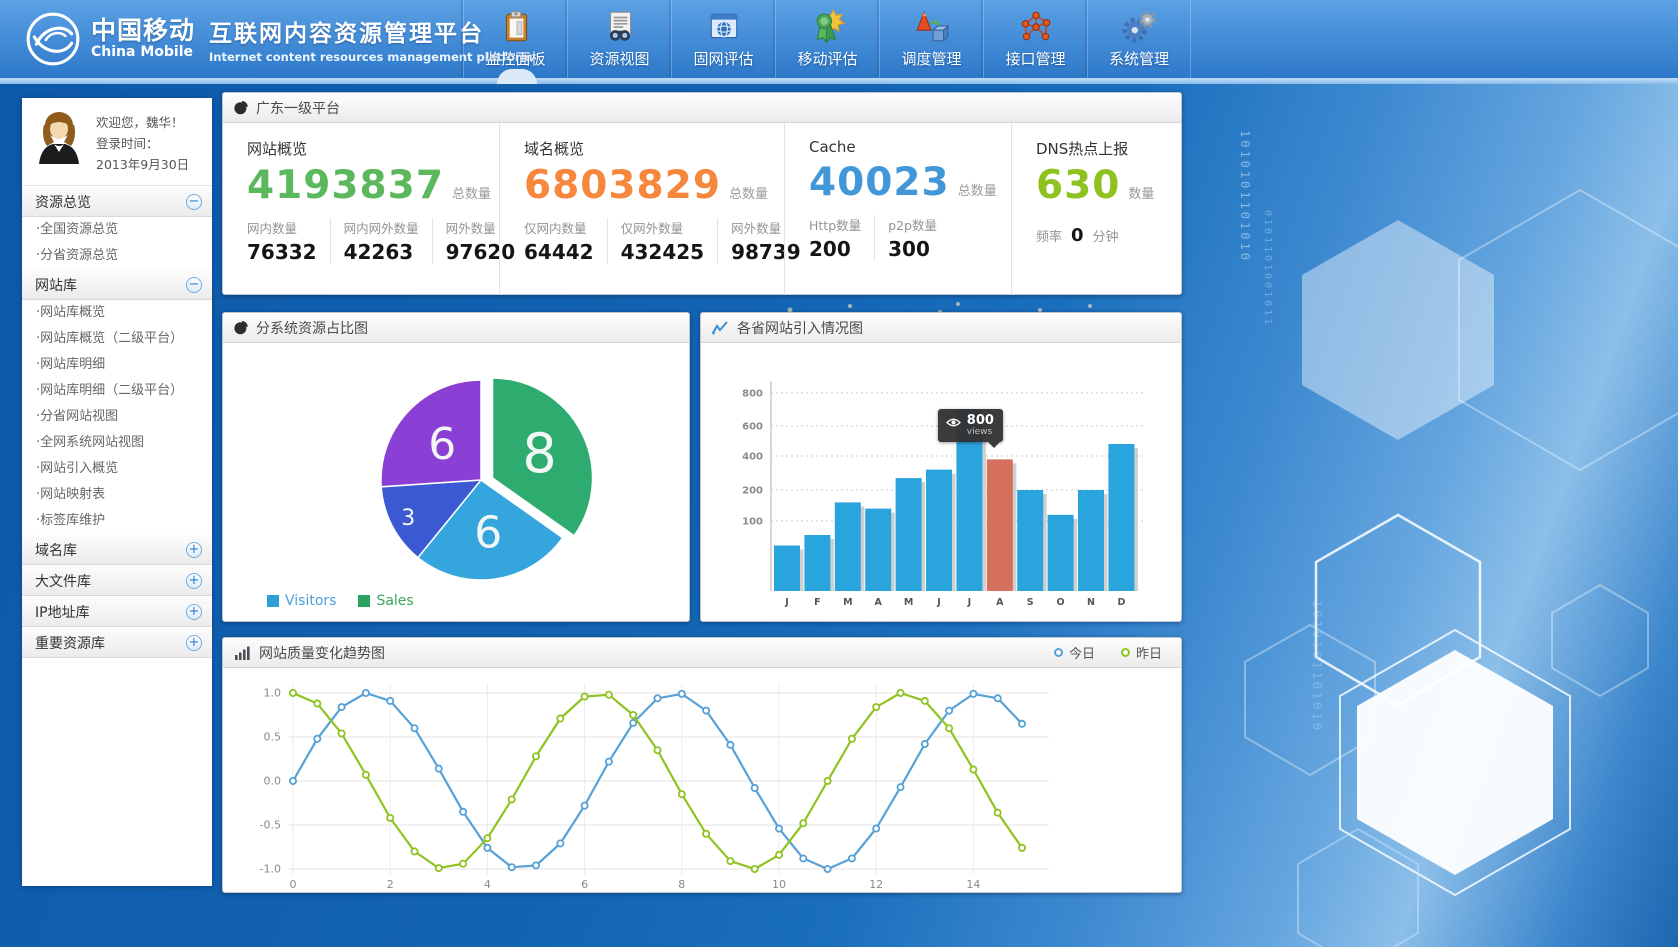  I want to click on line-chart: 1.0 0.5 0.0 -0.5 -1.0 0 2 4 6 8 10 12 14, so click(702, 780).